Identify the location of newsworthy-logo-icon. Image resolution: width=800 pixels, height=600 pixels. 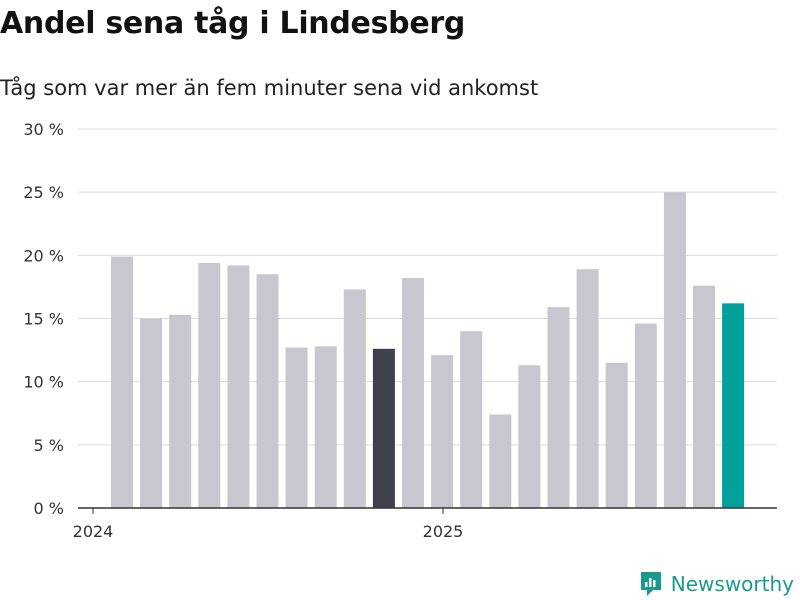
(650, 584).